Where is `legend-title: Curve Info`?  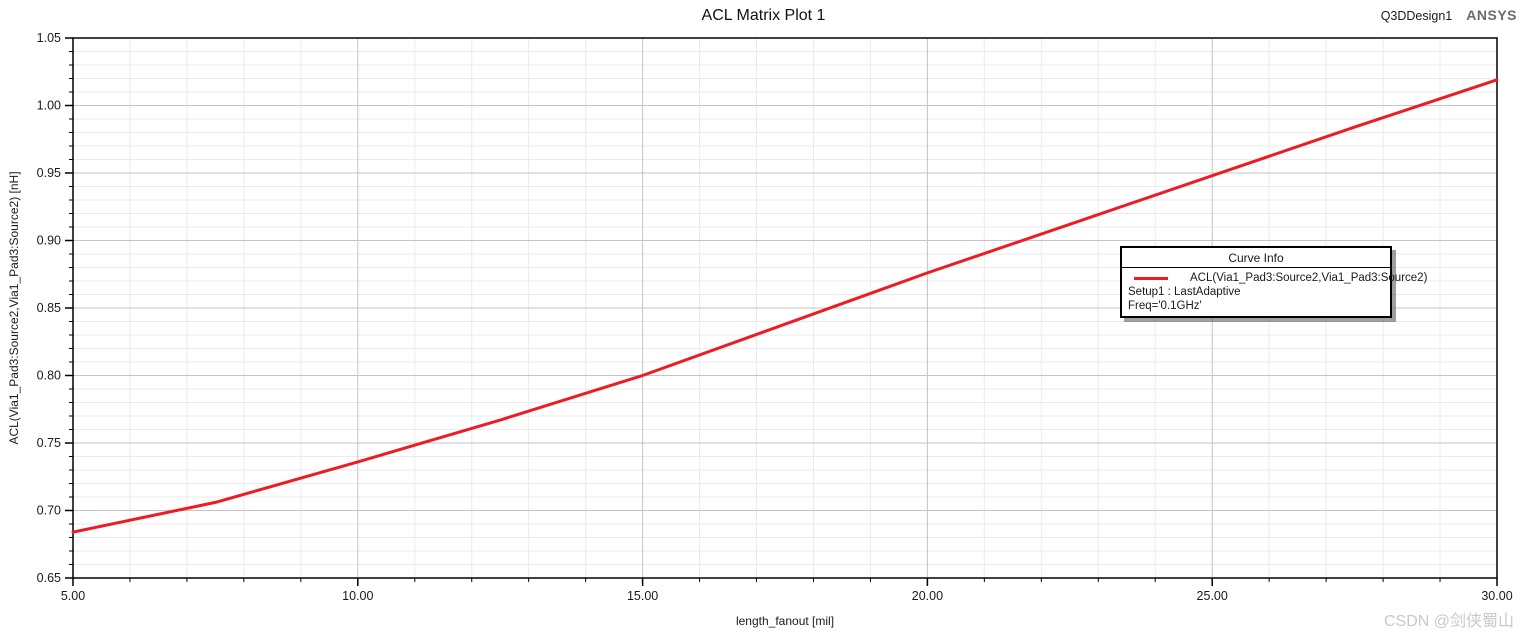
legend-title: Curve Info is located at coordinates (1256, 258).